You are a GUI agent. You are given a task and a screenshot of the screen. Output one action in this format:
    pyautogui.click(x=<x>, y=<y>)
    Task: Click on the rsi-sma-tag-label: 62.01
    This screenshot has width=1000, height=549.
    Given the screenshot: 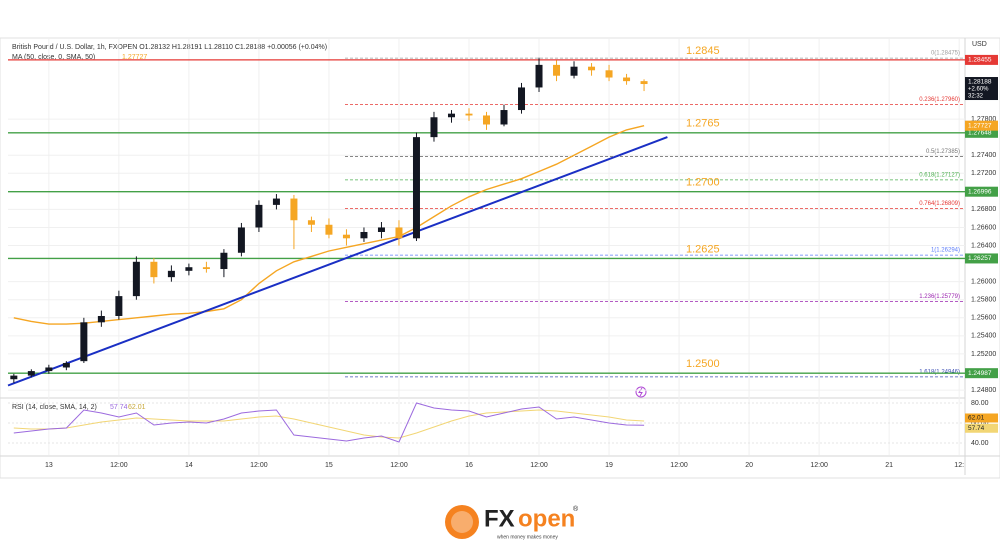 What is the action you would take?
    pyautogui.click(x=976, y=418)
    